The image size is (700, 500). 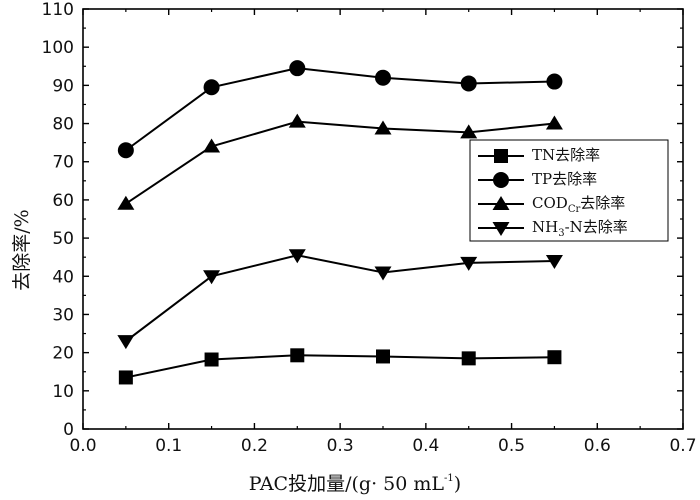 What do you see at coordinates (355, 484) in the screenshot?
I see `x-axis-title: PAC投加量/(g· 50 mL-1)` at bounding box center [355, 484].